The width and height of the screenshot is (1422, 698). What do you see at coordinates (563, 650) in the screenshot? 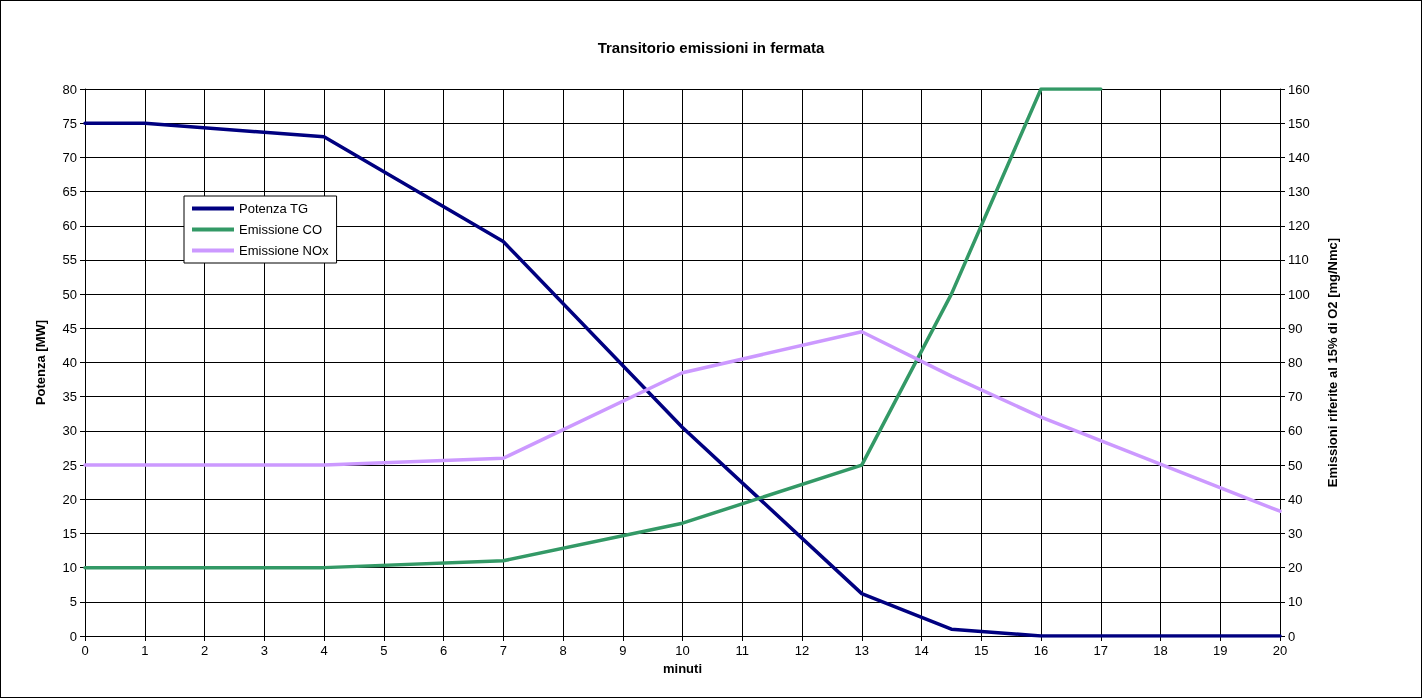
I see `x-tick-label: 8` at bounding box center [563, 650].